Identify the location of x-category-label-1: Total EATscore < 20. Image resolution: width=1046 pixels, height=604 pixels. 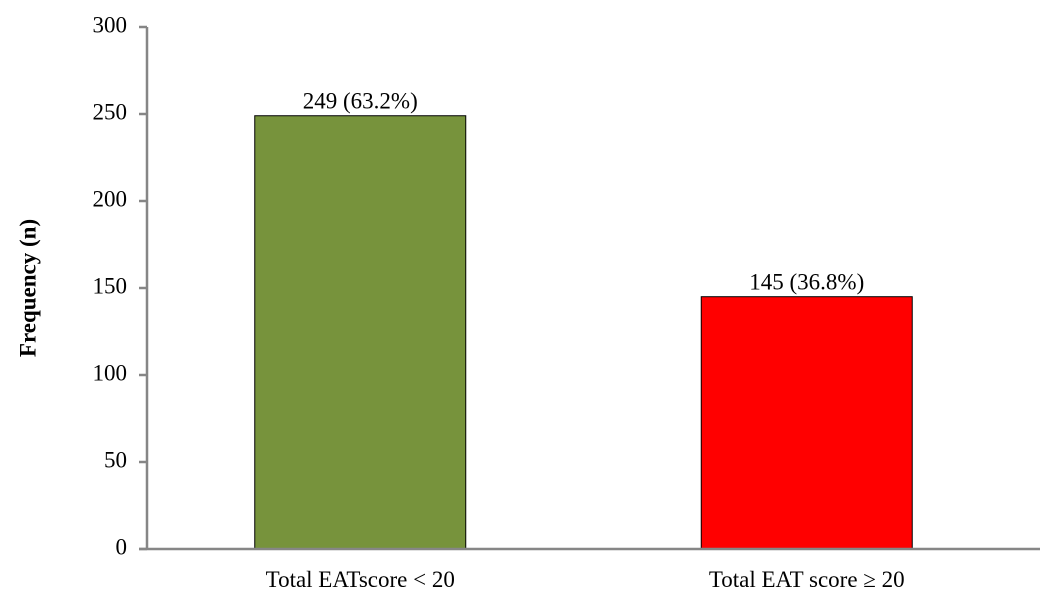
(360, 579).